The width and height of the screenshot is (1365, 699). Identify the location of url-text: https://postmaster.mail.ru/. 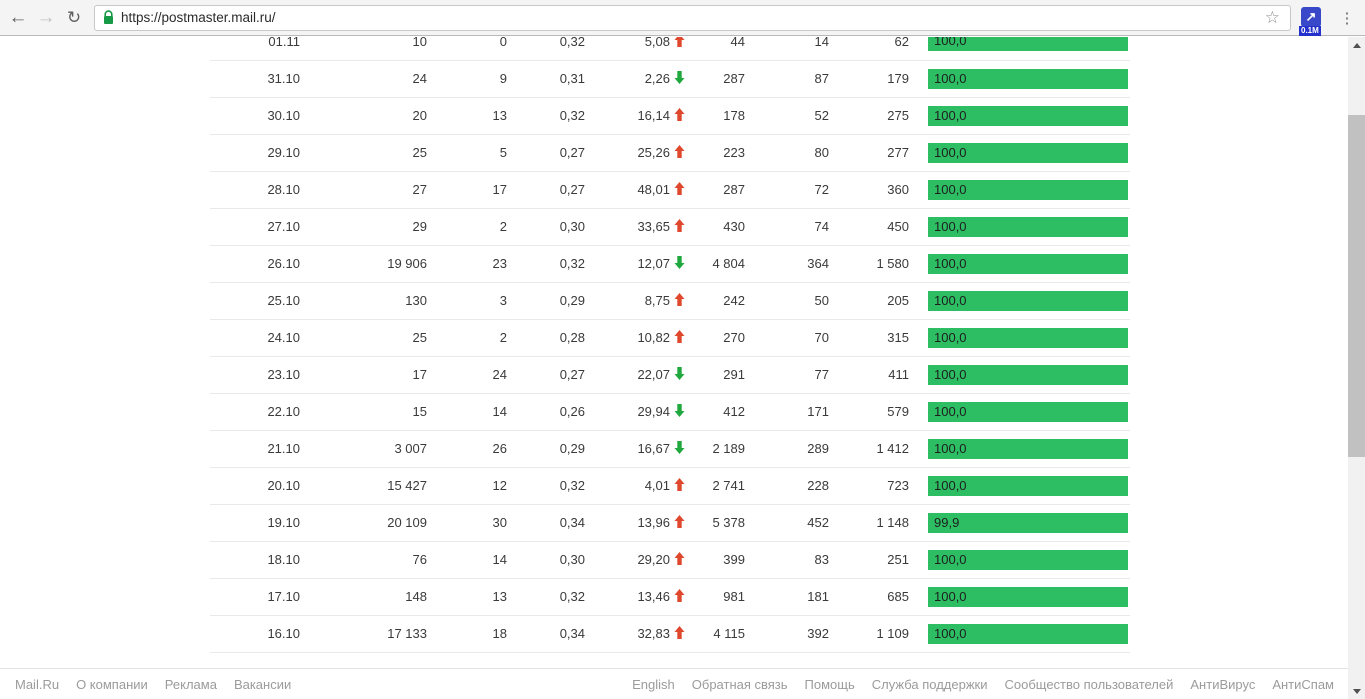
(198, 17).